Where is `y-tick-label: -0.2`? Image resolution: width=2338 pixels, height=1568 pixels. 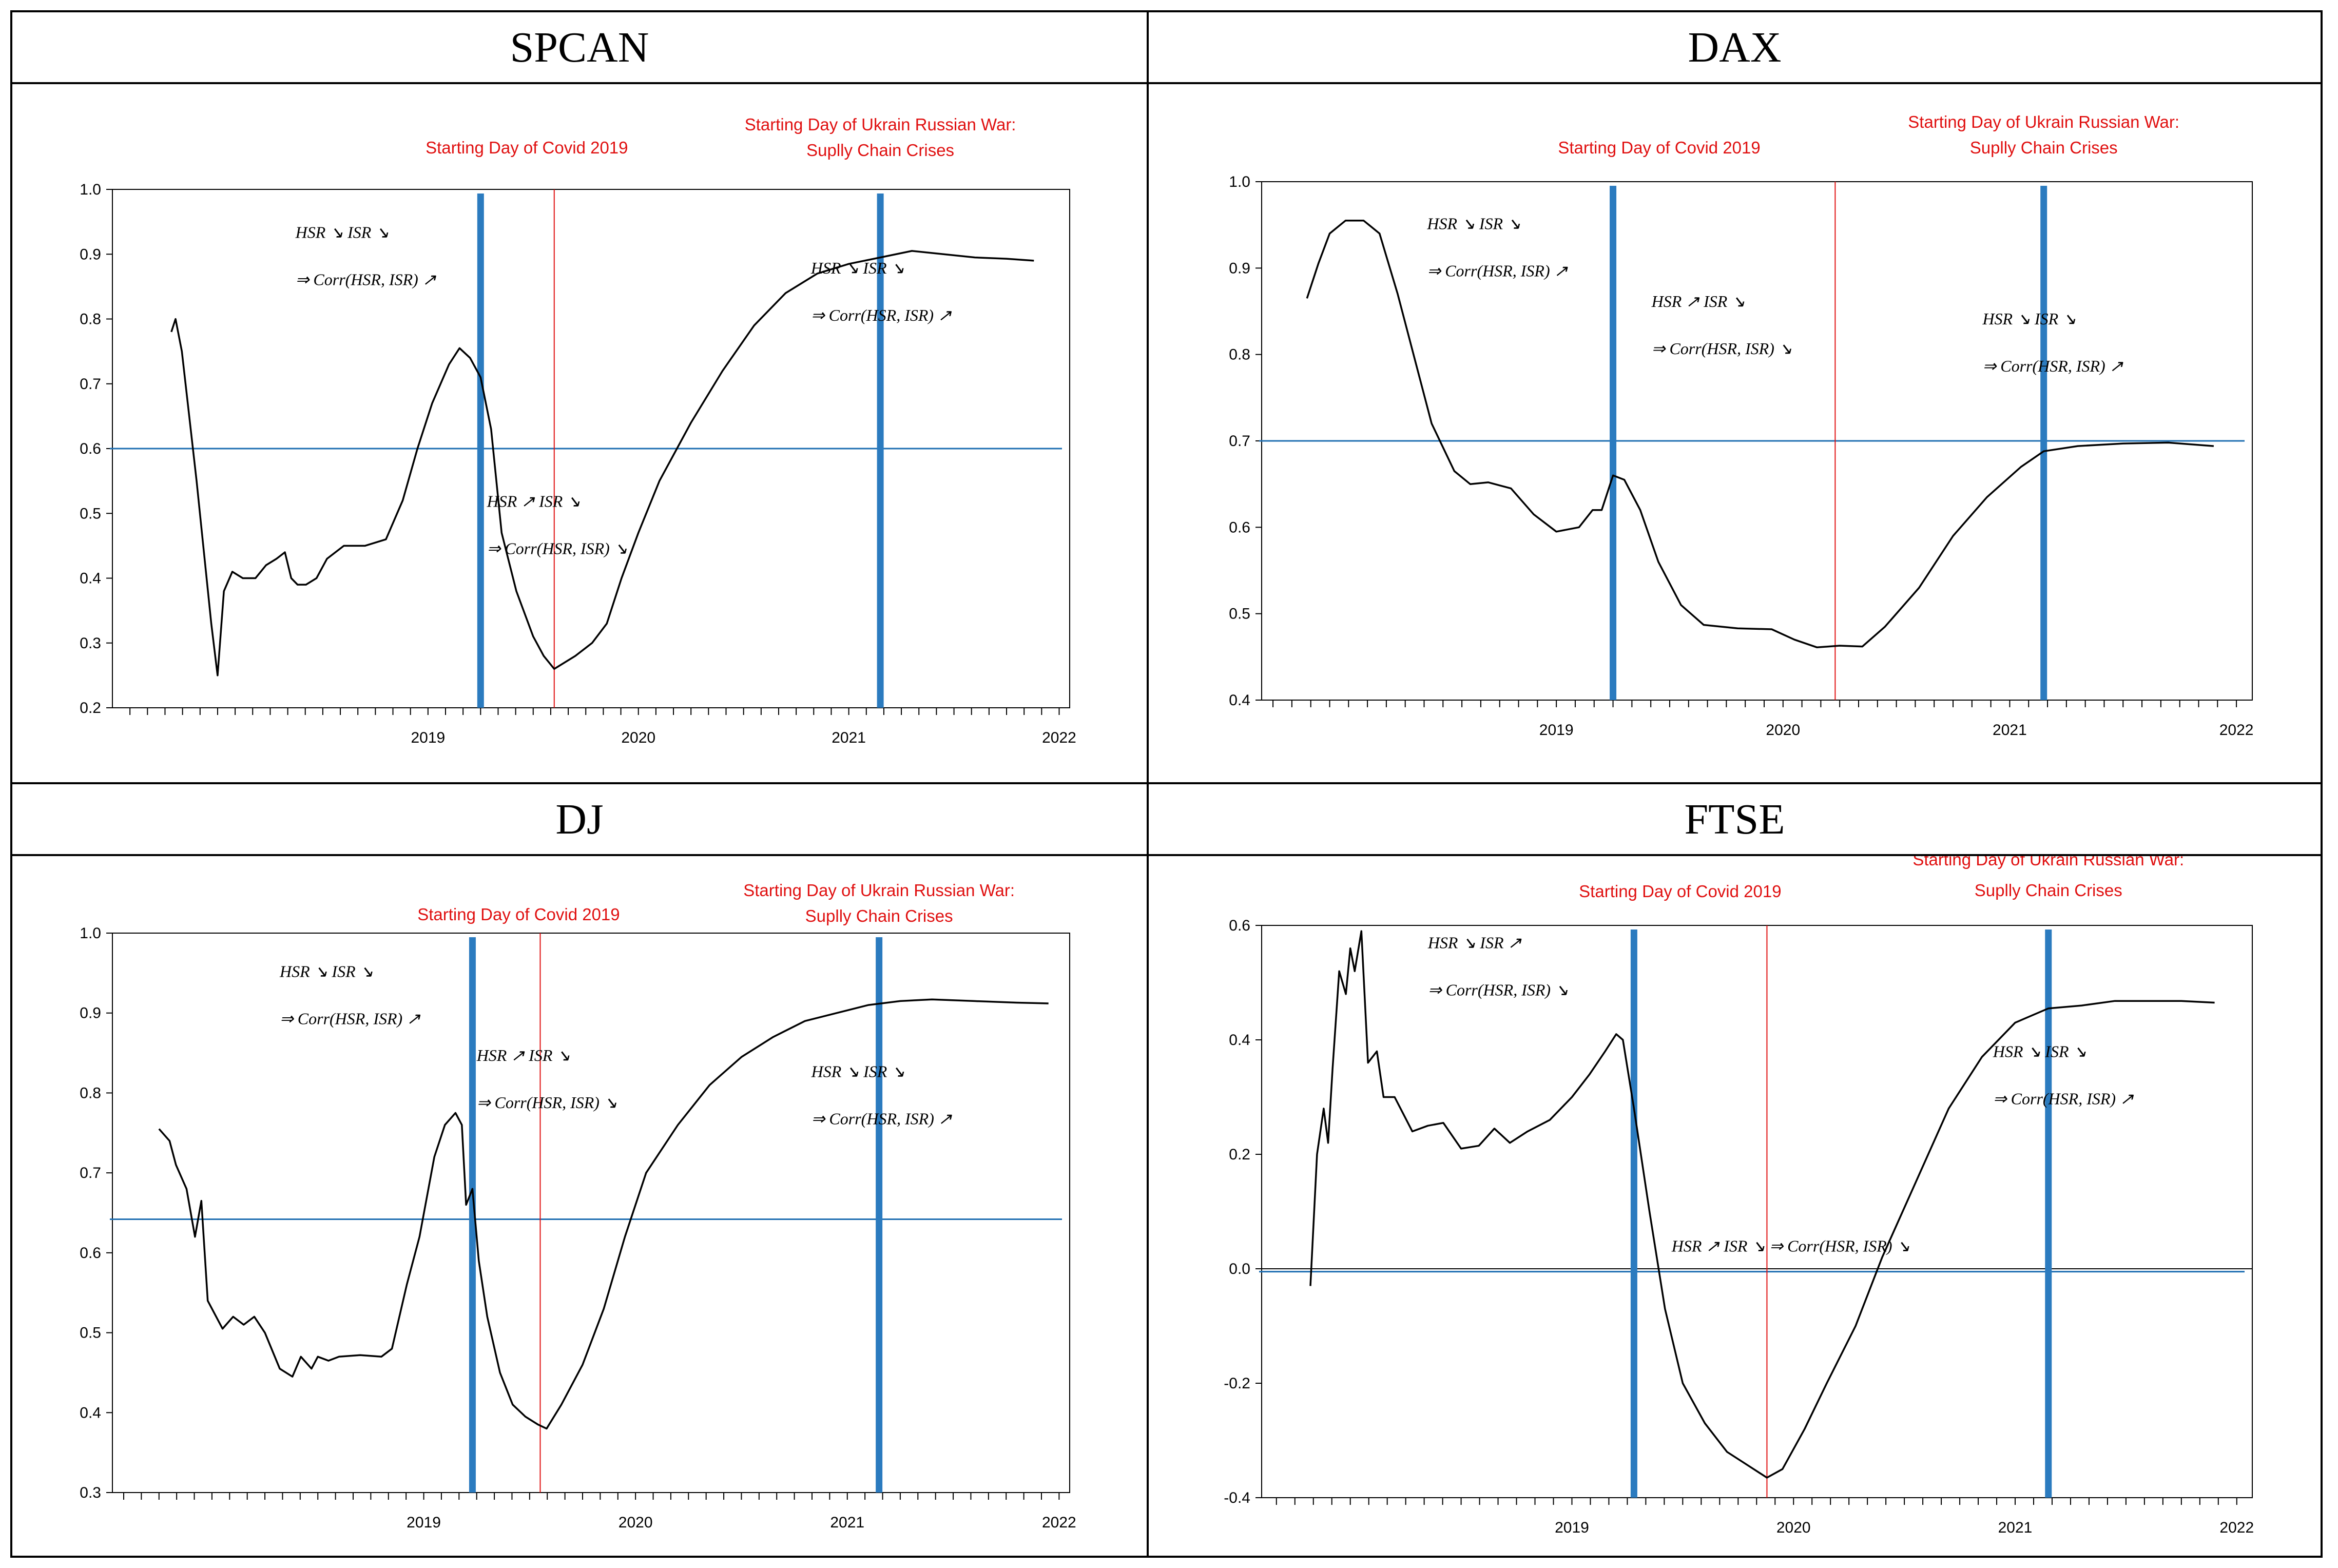
y-tick-label: -0.2 is located at coordinates (1237, 1383).